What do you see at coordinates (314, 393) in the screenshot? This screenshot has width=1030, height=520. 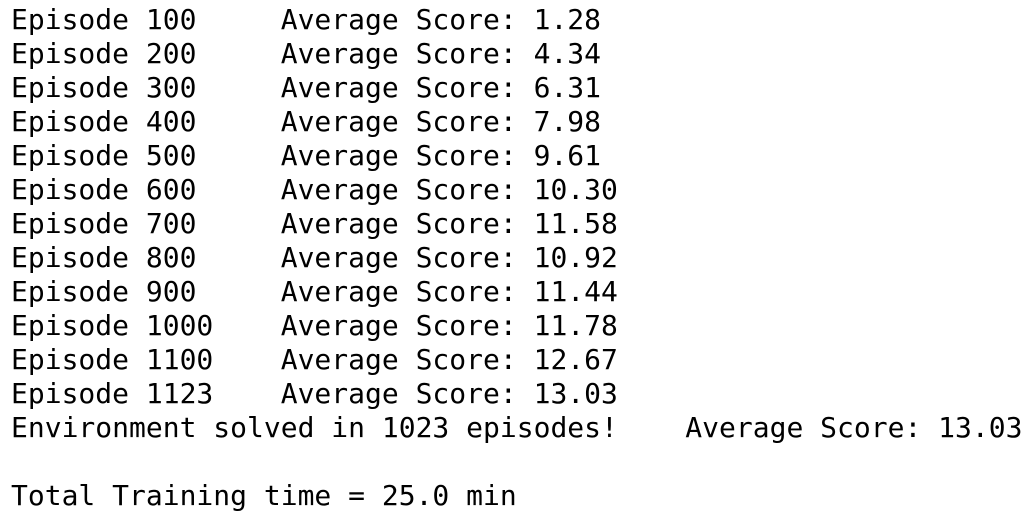 I see `log-line-episode-1123: Episode 1123 Average Score: 13.03` at bounding box center [314, 393].